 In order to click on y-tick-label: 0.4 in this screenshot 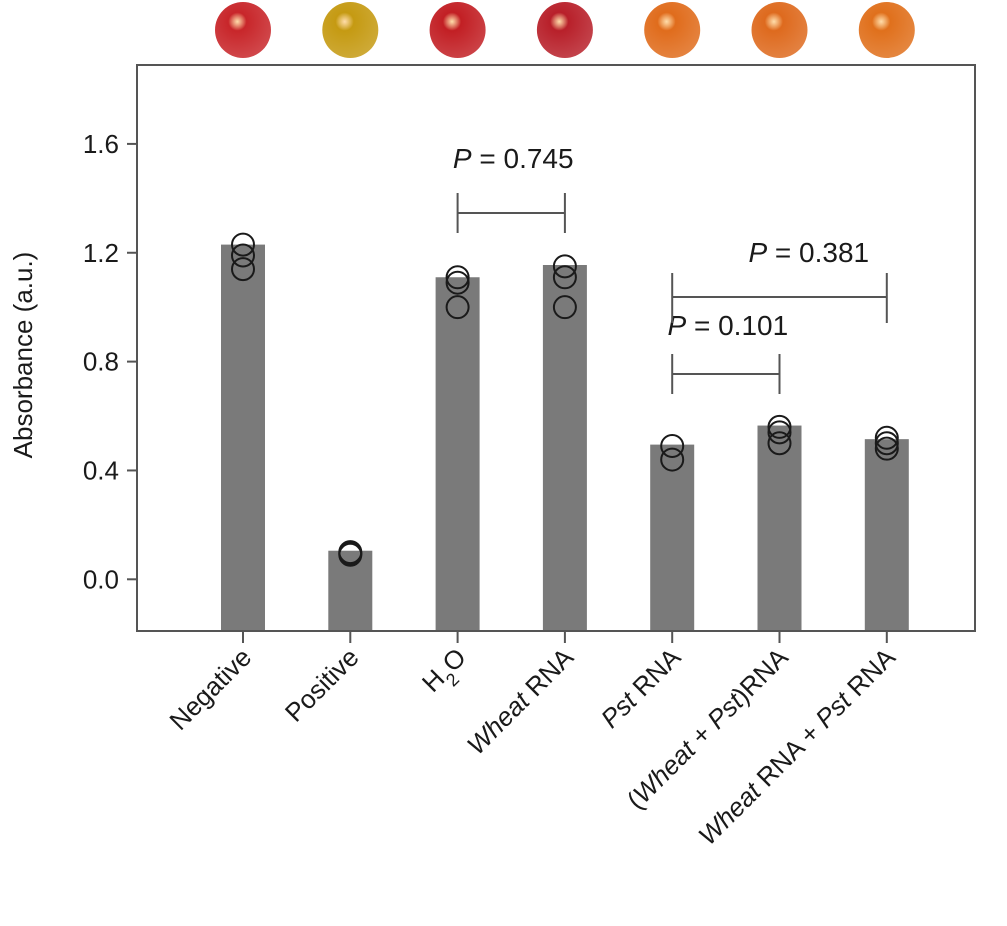, I will do `click(101, 470)`.